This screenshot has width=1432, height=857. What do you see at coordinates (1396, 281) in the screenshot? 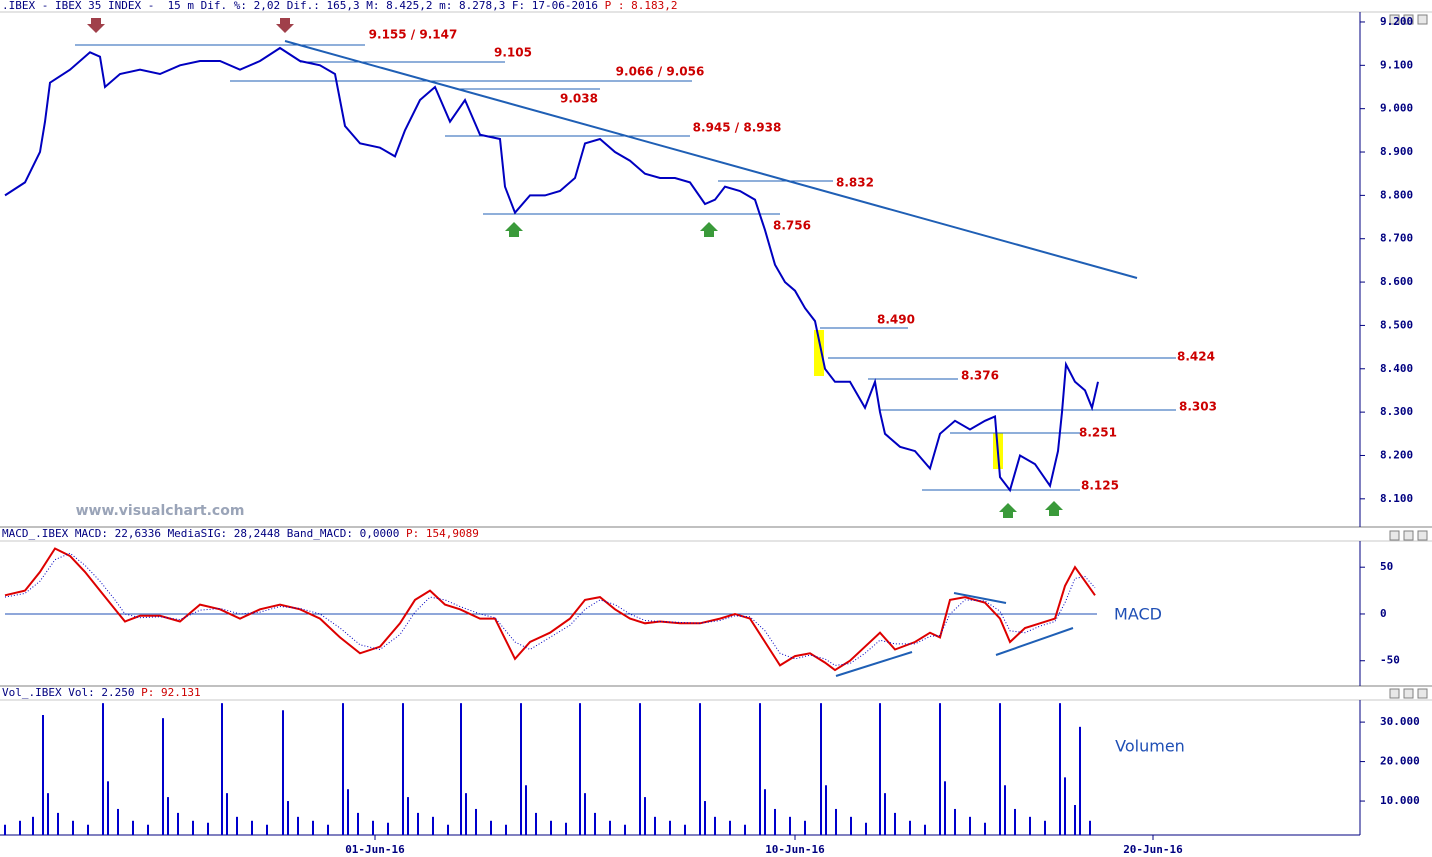
I see `y-tick-label: 8.600` at bounding box center [1396, 281].